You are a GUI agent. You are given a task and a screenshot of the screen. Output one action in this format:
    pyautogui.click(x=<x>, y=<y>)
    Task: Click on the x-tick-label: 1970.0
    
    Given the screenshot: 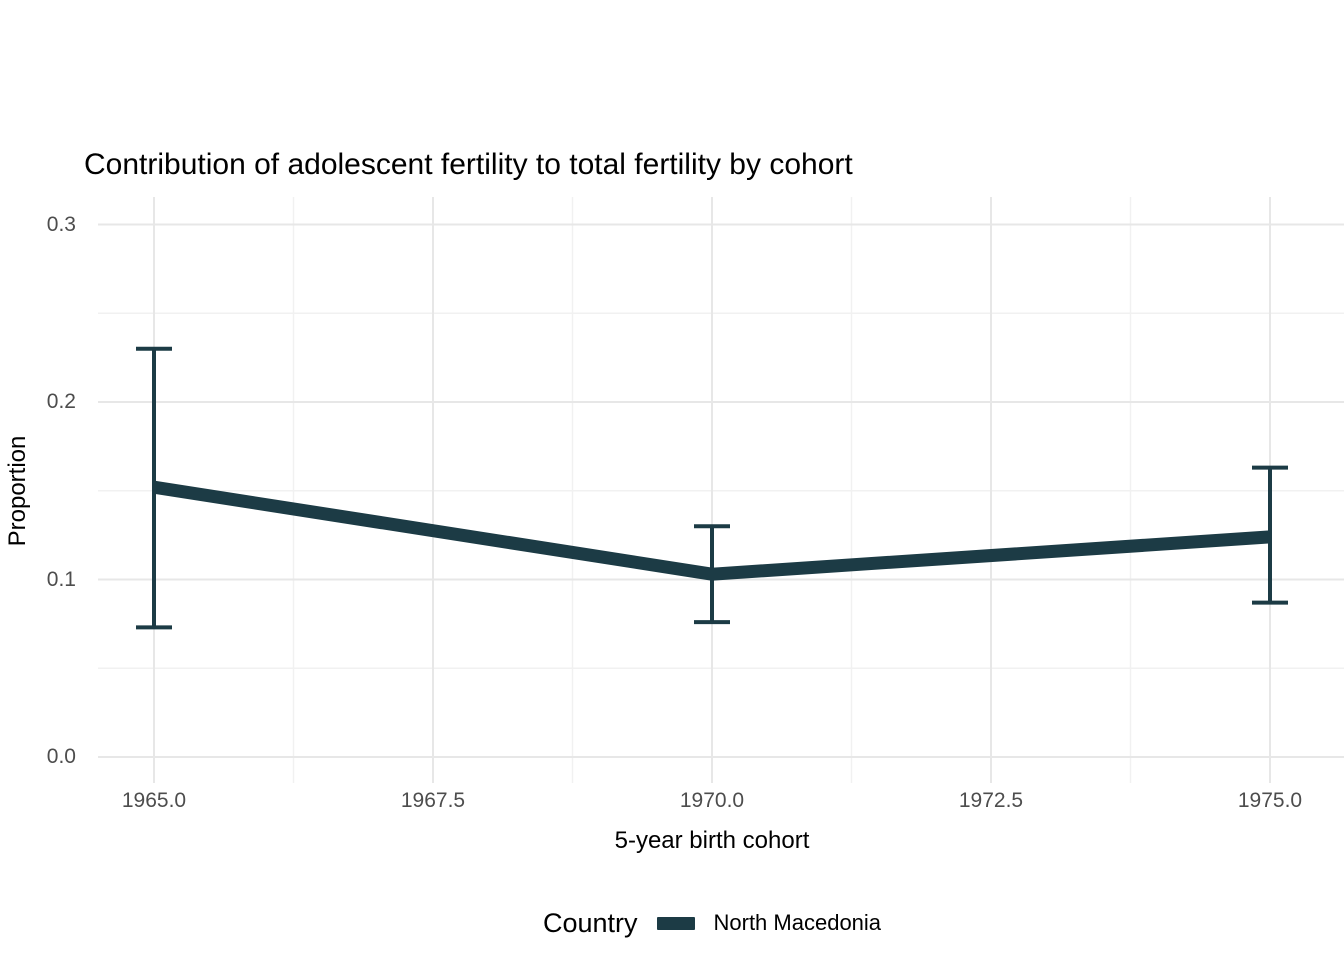 What is the action you would take?
    pyautogui.click(x=712, y=800)
    